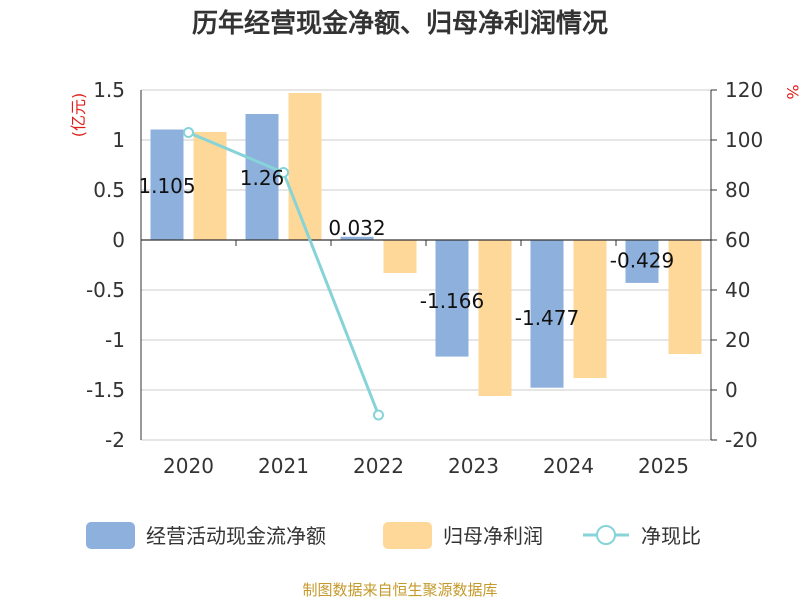 Image resolution: width=800 pixels, height=600 pixels. What do you see at coordinates (378, 466) in the screenshot?
I see `x-tick-label: 2022` at bounding box center [378, 466].